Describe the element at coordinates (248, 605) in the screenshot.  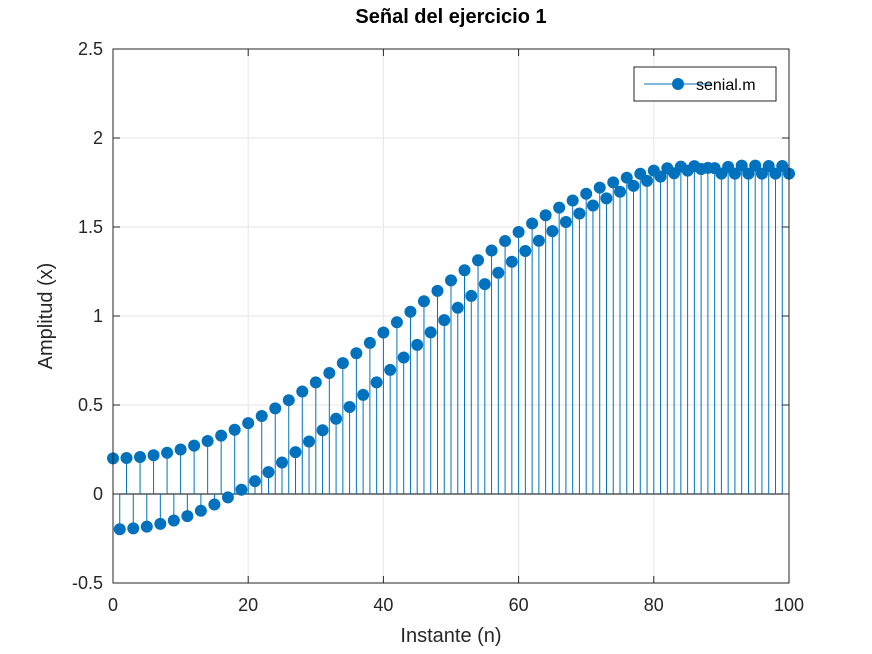
I see `x-tick-label: 20` at that location.